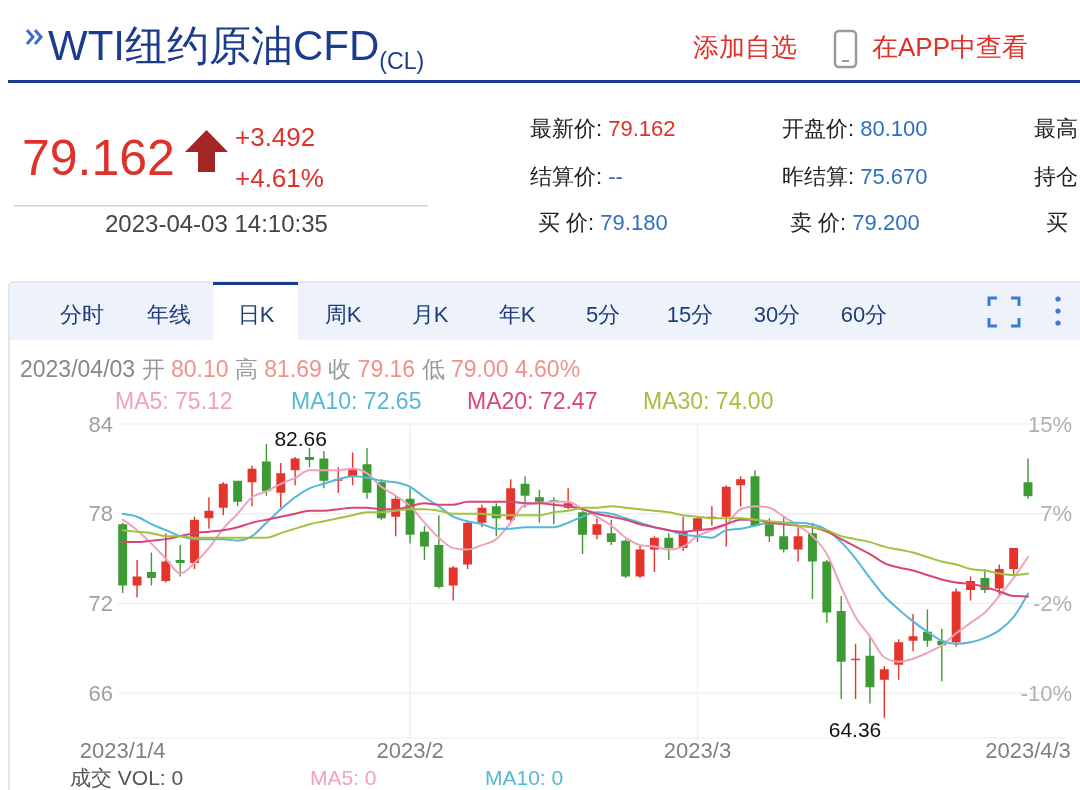 This screenshot has height=790, width=1080. What do you see at coordinates (122, 750) in the screenshot?
I see `x-tick-label: 2023/1/4` at bounding box center [122, 750].